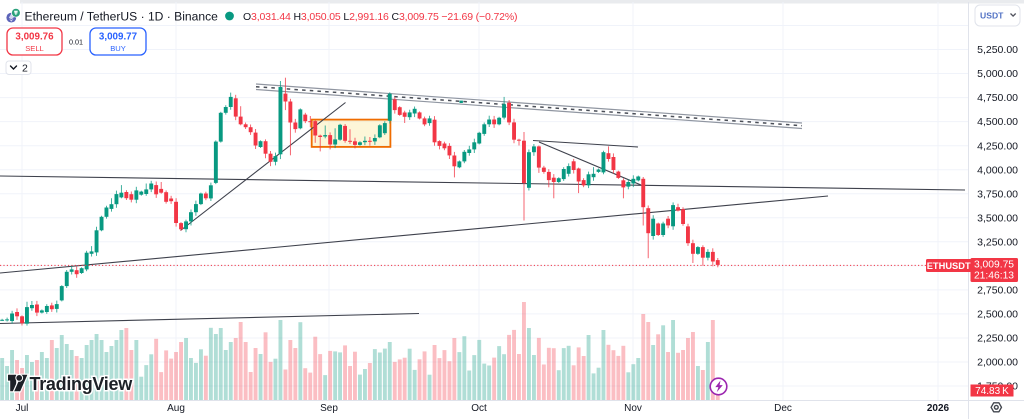 The image size is (1024, 419). Describe the element at coordinates (997, 170) in the screenshot. I see `svg-text: 4,000.00` at that location.